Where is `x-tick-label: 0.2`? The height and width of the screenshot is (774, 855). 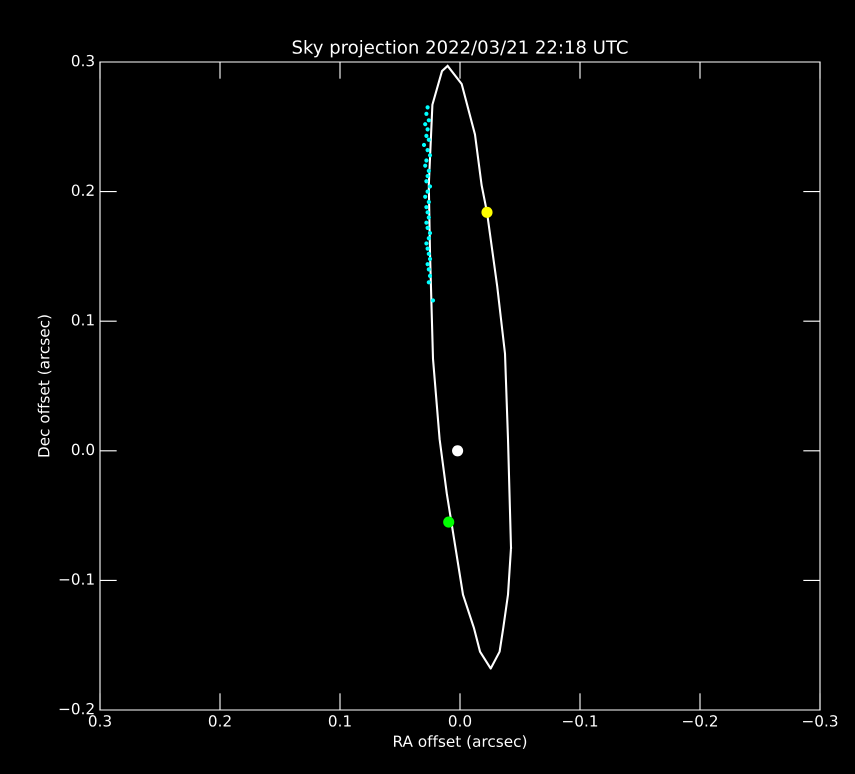
x-tick-label: 0.2 is located at coordinates (219, 721).